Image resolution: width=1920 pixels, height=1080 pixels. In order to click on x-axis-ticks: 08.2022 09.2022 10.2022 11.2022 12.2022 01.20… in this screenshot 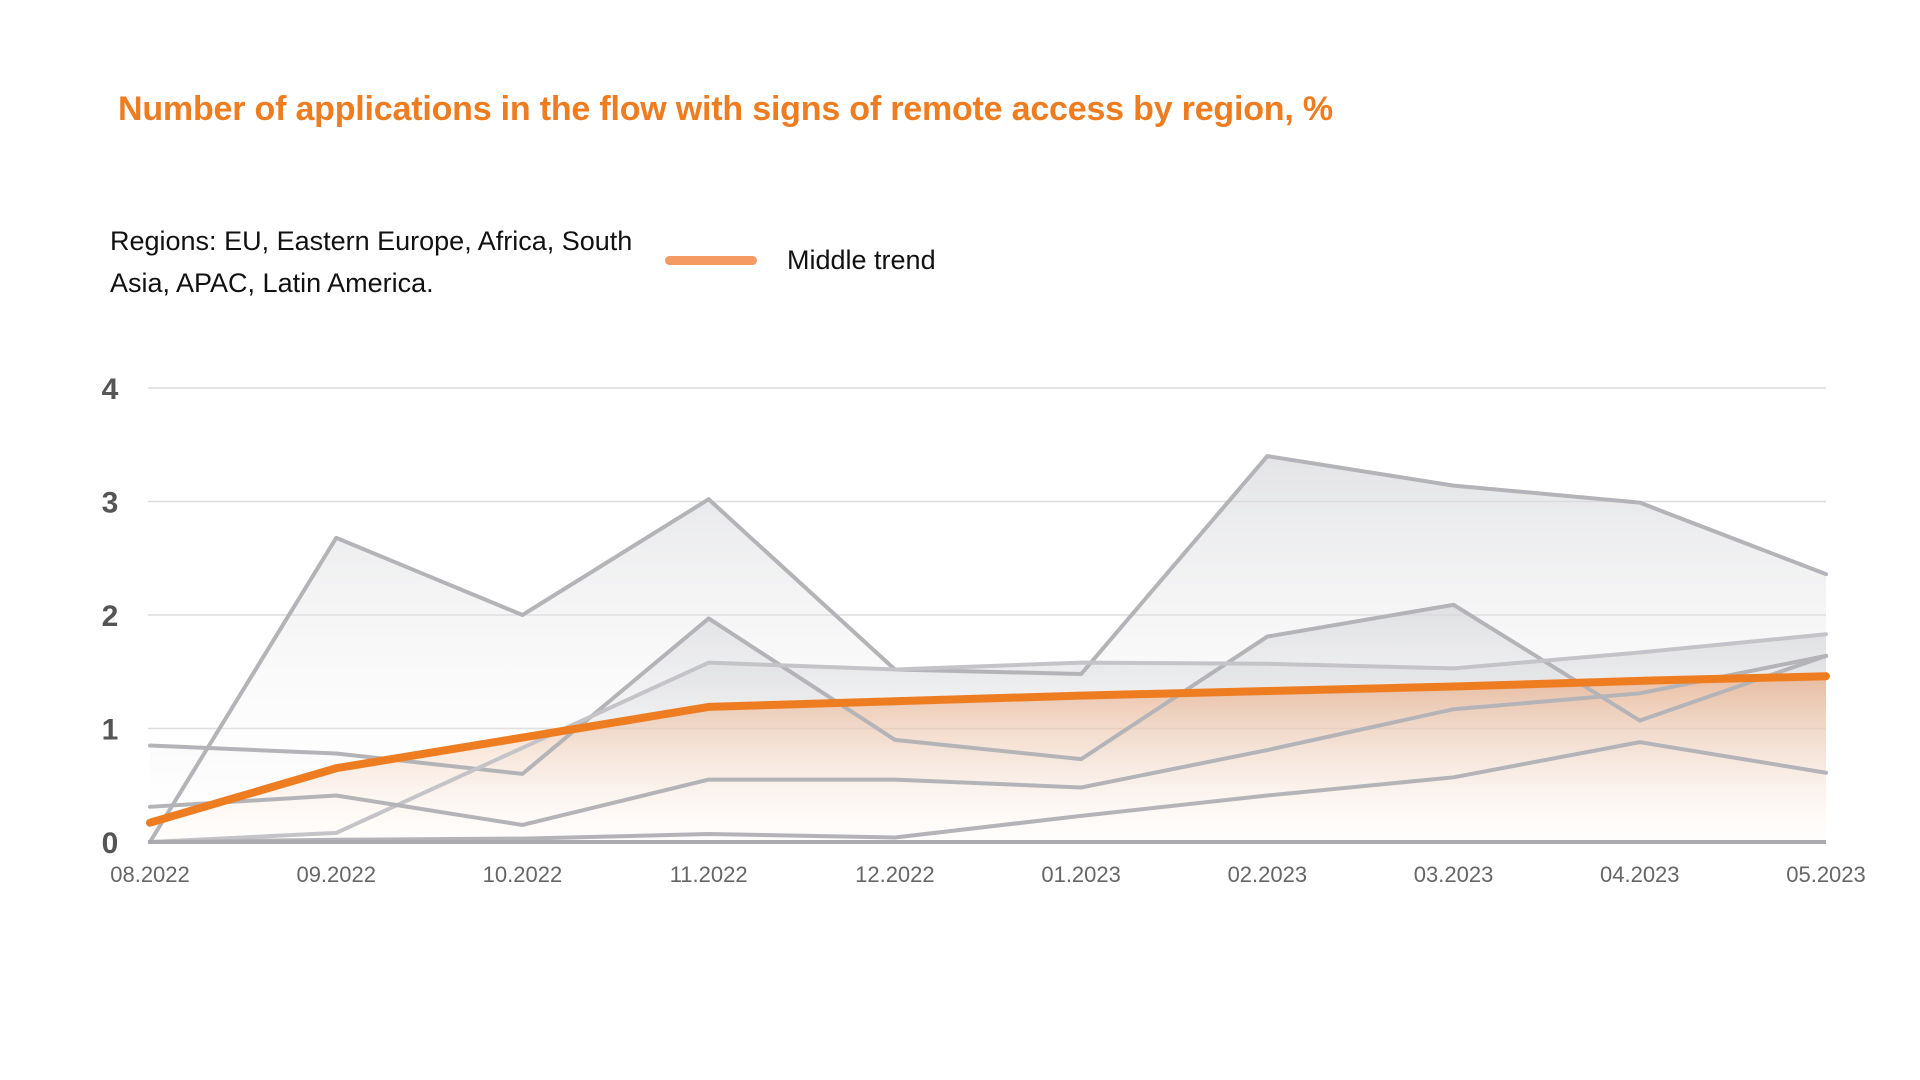, I will do `click(988, 874)`.